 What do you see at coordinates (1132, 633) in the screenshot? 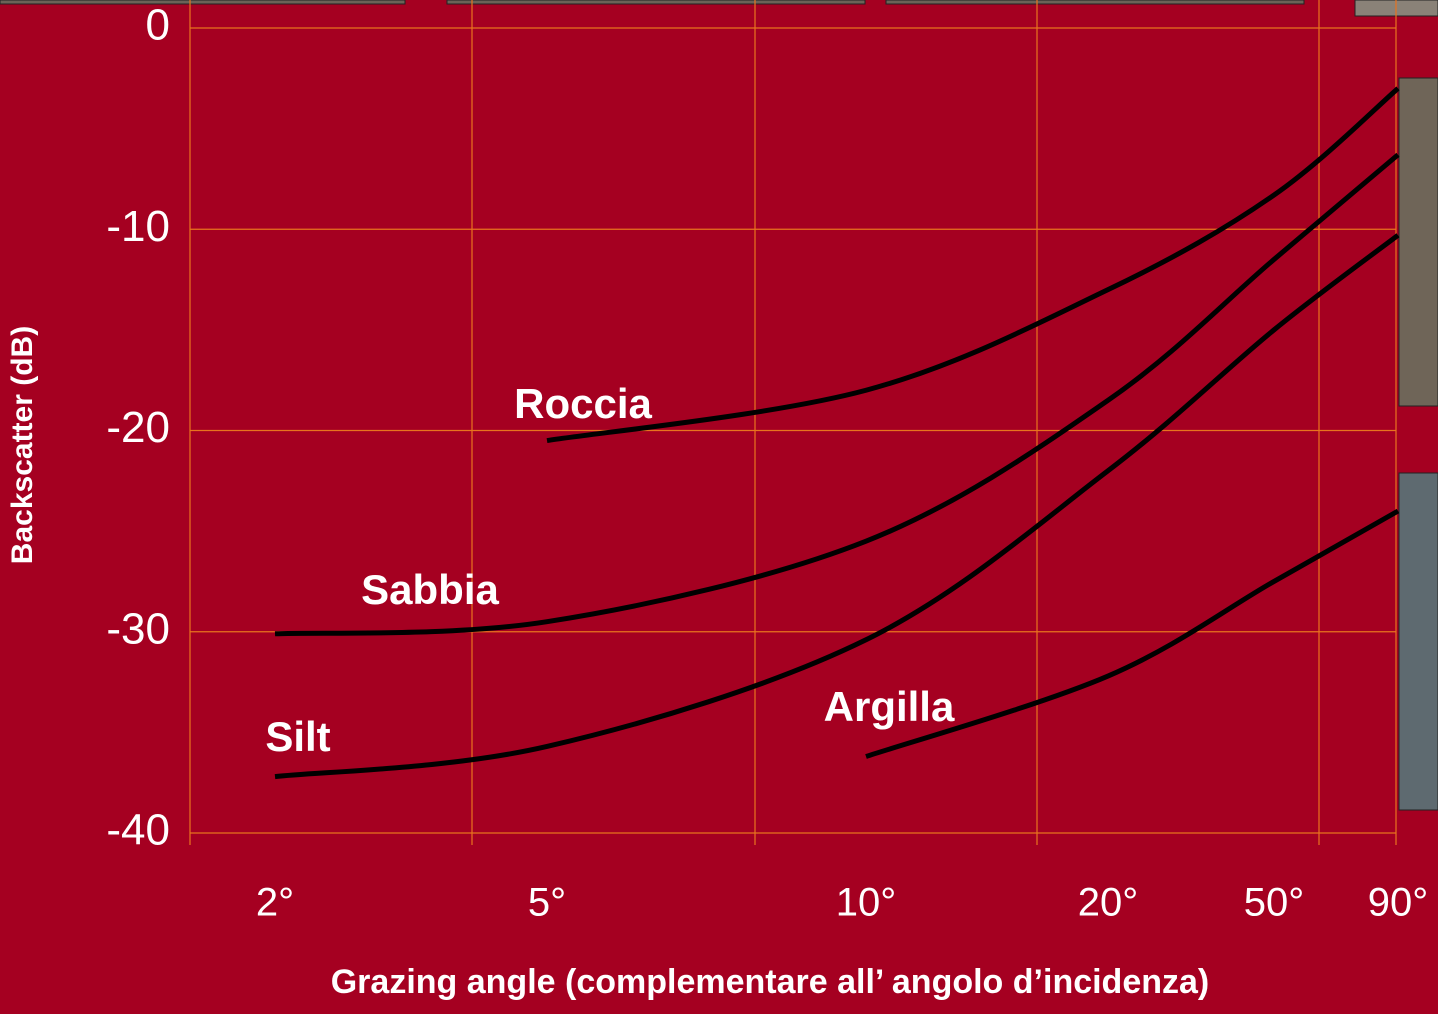
I see `curve` at bounding box center [1132, 633].